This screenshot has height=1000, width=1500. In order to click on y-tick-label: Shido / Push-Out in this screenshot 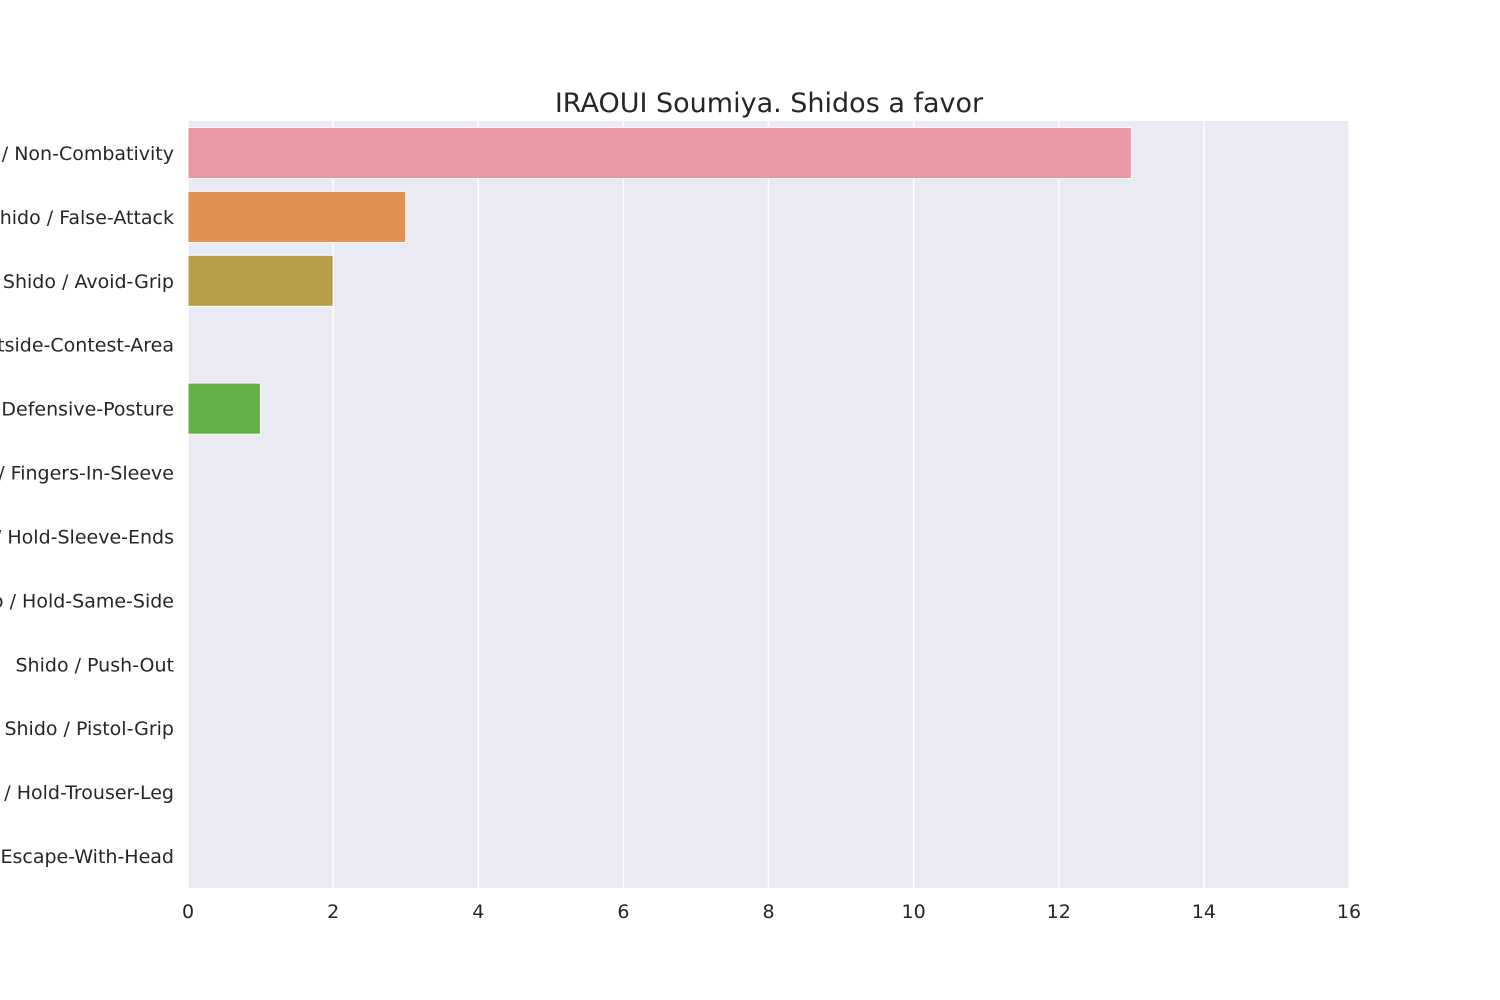, I will do `click(95, 665)`.